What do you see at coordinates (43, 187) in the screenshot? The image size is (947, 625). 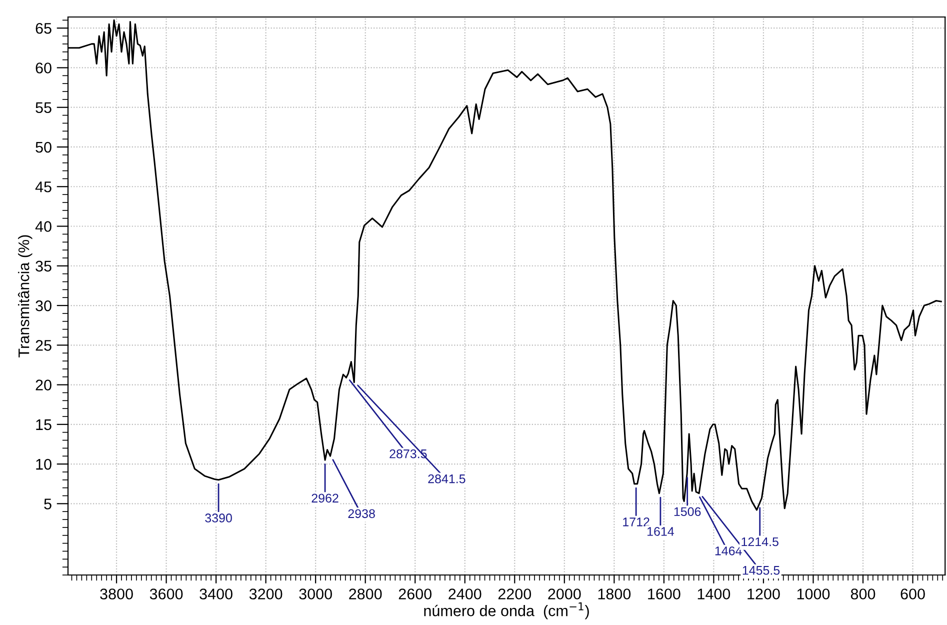 I see `y-tick-label: 45` at bounding box center [43, 187].